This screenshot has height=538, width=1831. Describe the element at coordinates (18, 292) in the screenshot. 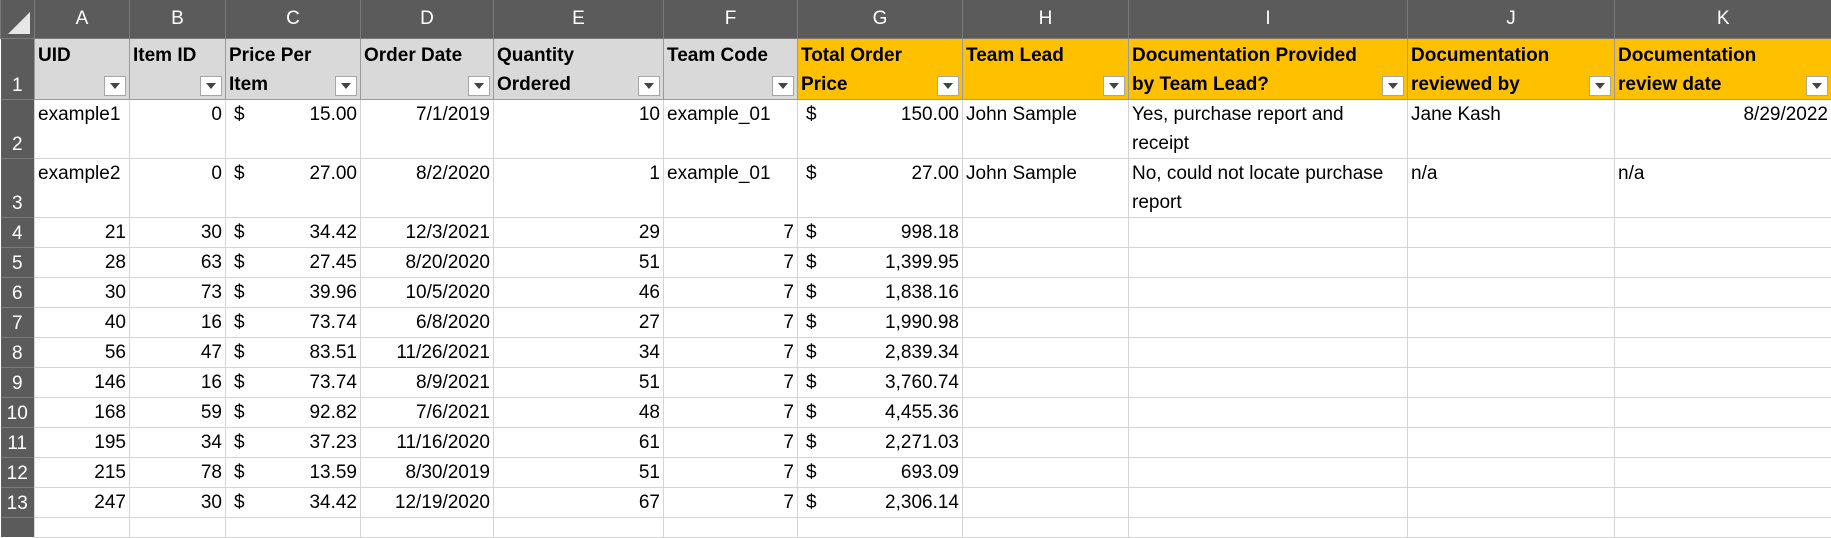

I see `row-number: 6` at that location.